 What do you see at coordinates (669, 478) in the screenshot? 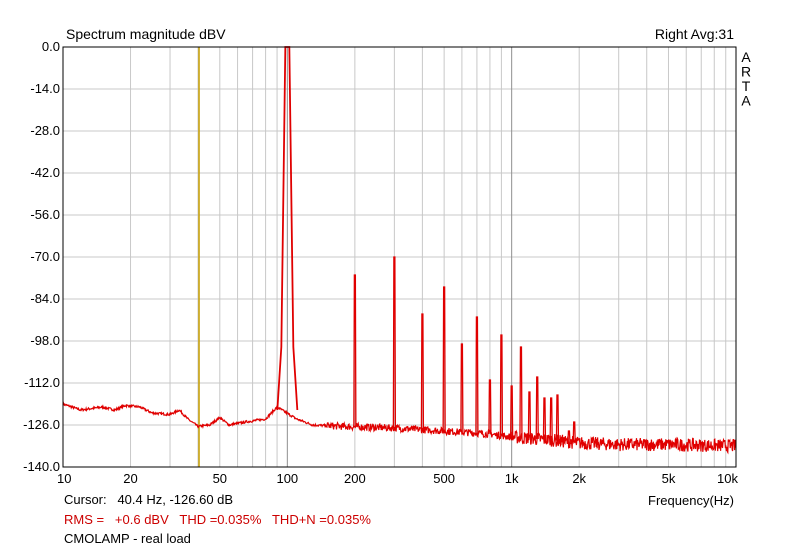
I see `x-tick-label: 5k` at bounding box center [669, 478].